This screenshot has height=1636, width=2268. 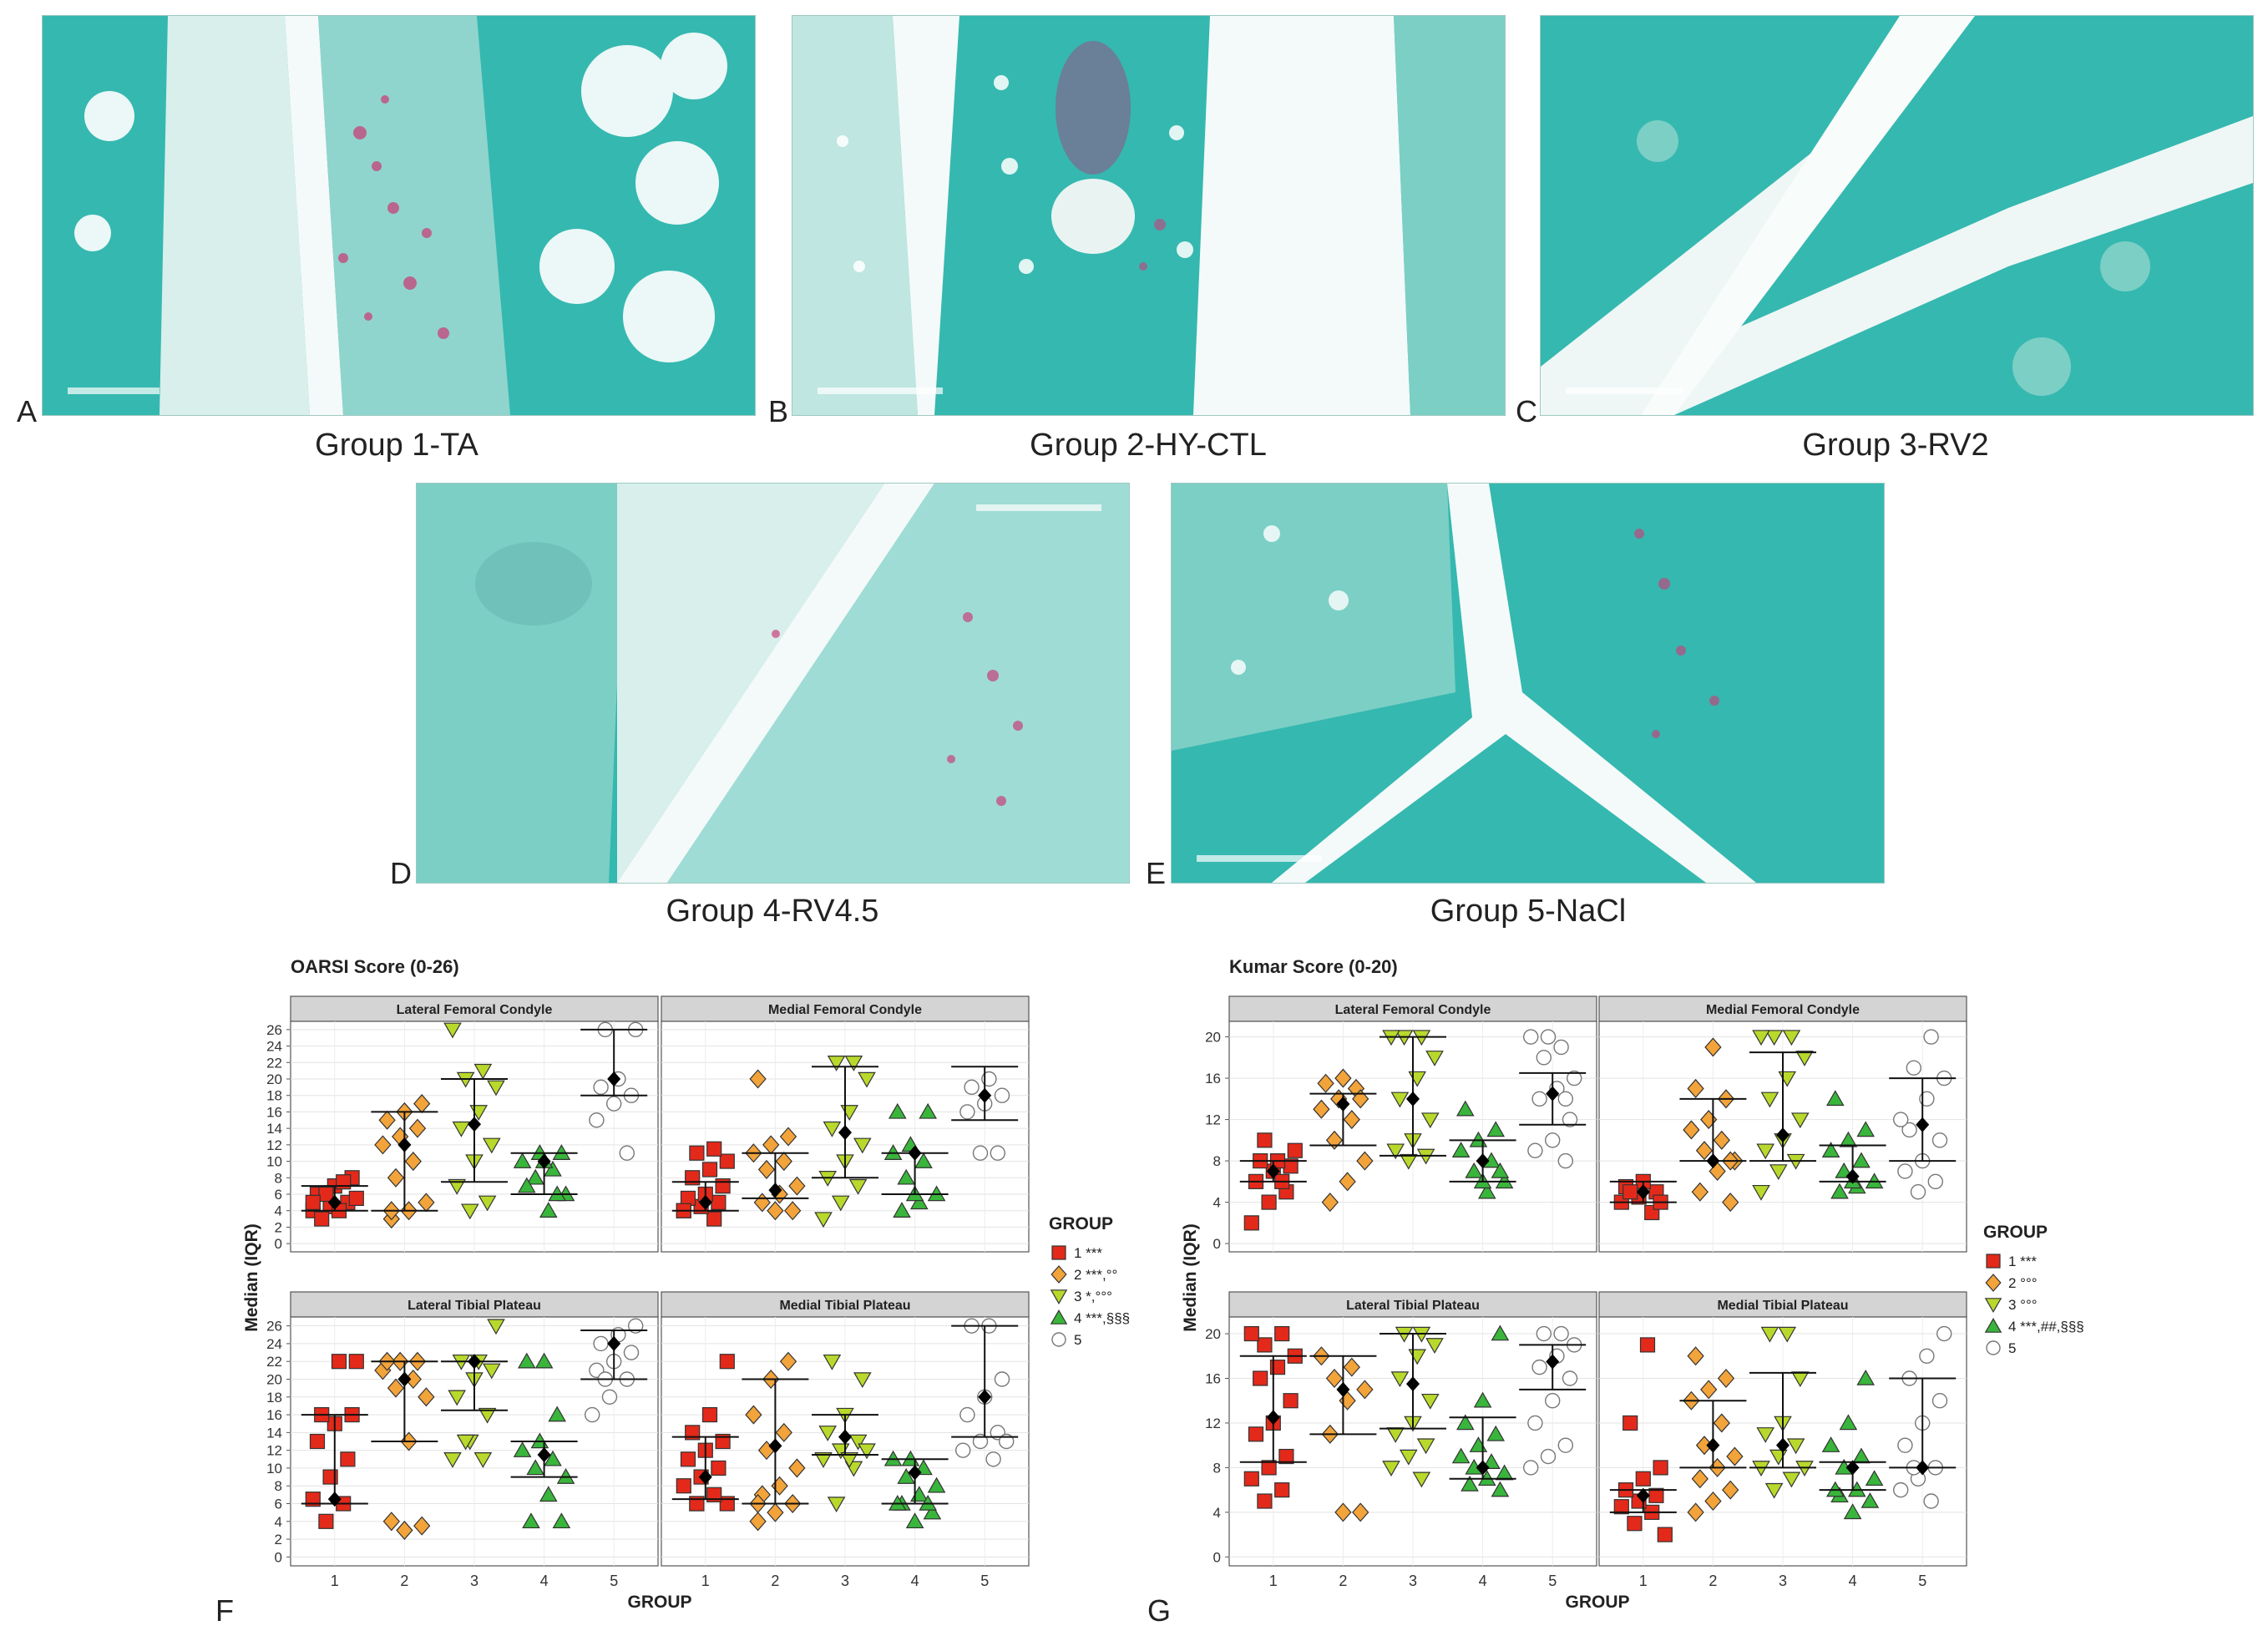 I want to click on chart-title: OARSI Score (0-26), so click(x=375, y=967).